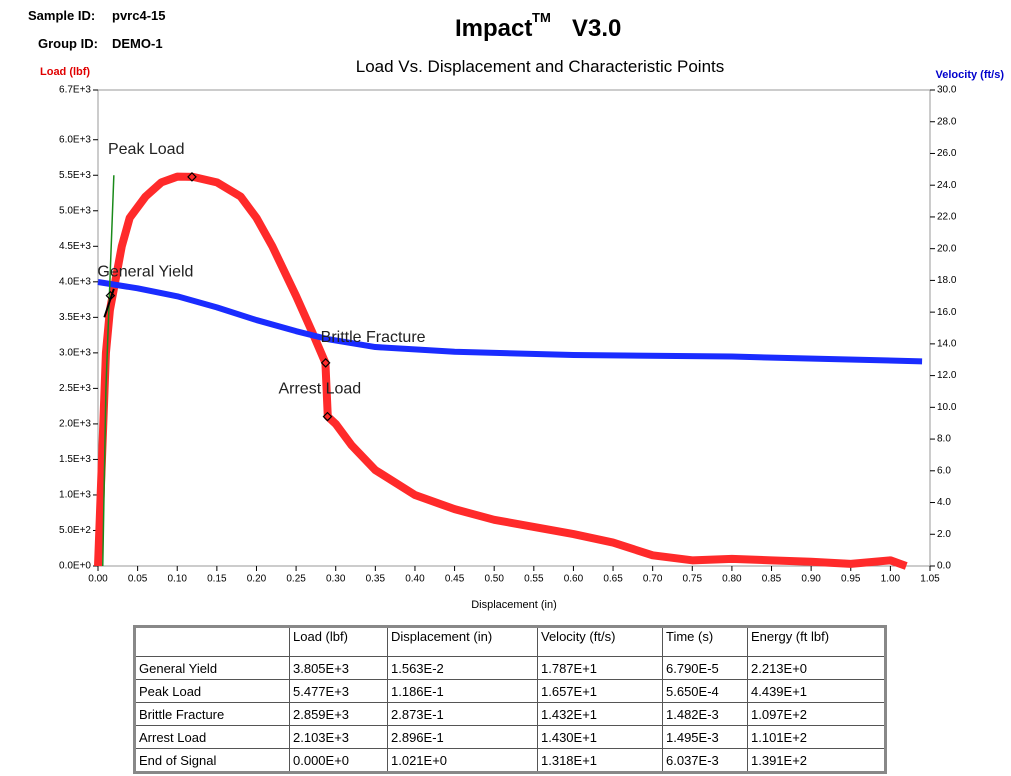  What do you see at coordinates (816, 641) in the screenshot?
I see `column-header: Energy (ft lbf)` at bounding box center [816, 641].